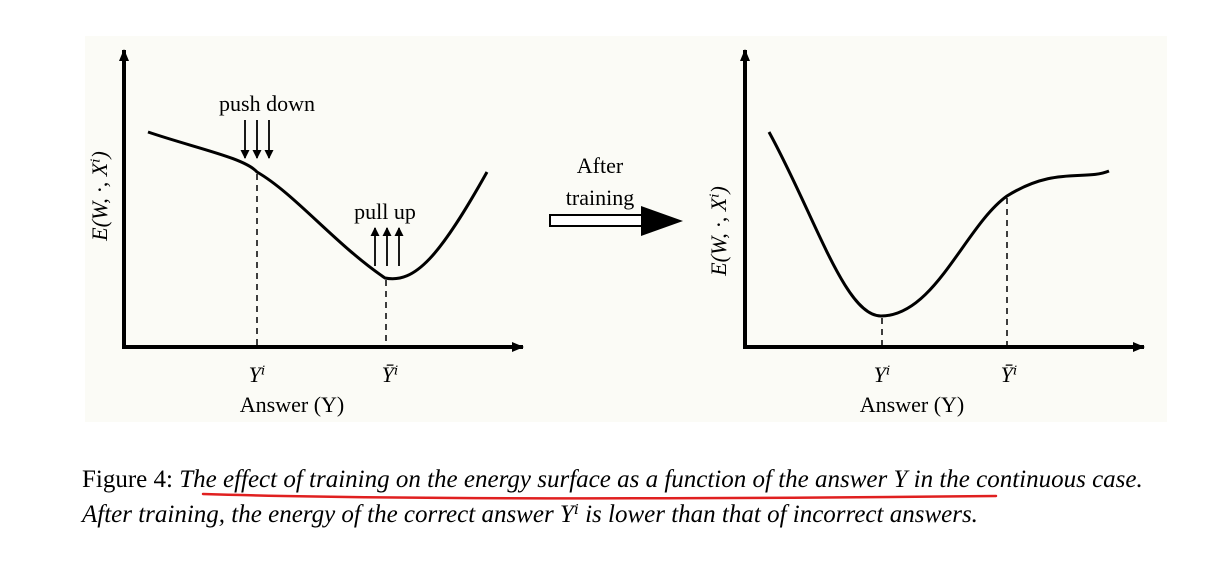 The width and height of the screenshot is (1228, 584). Describe the element at coordinates (938, 224) in the screenshot. I see `right-energy-curve` at that location.